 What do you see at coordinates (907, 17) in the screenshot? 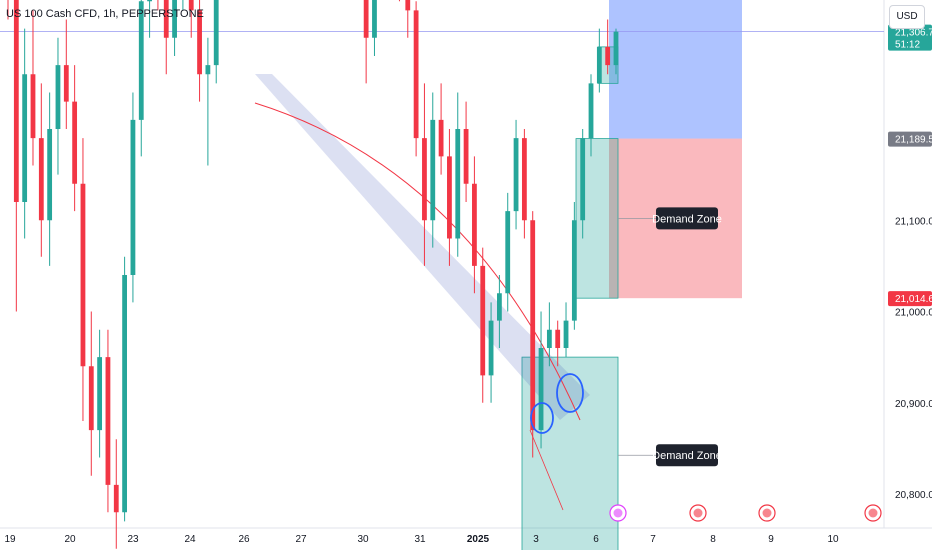
I see `currency-button: USD` at bounding box center [907, 17].